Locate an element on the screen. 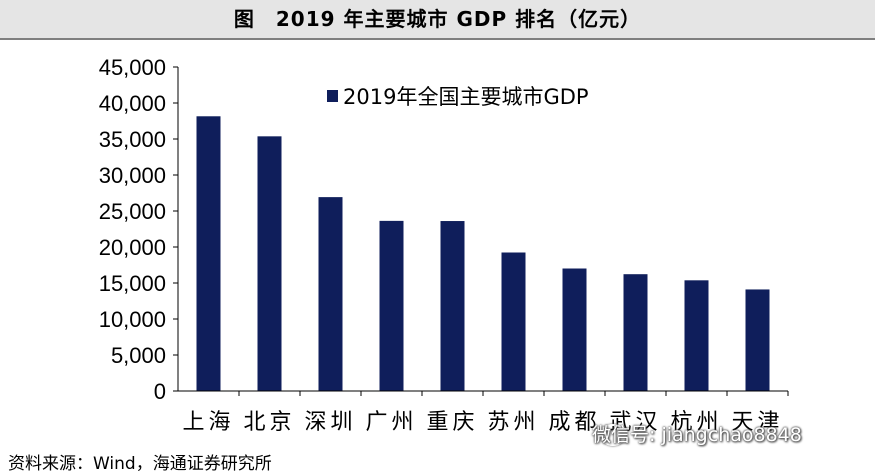 The image size is (875, 474). legend: 2019年全国主要城市GDP is located at coordinates (458, 97).